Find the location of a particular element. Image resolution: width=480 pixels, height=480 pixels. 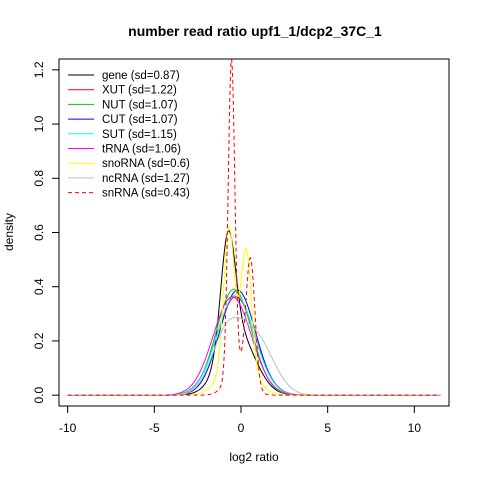

y-tick-label: 0.6 is located at coordinates (39, 232).